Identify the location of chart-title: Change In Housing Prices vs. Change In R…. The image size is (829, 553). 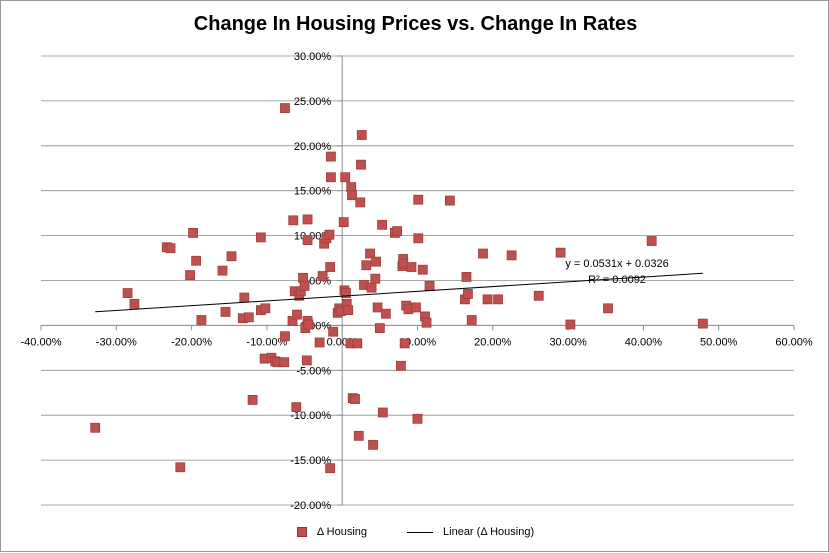
(415, 24).